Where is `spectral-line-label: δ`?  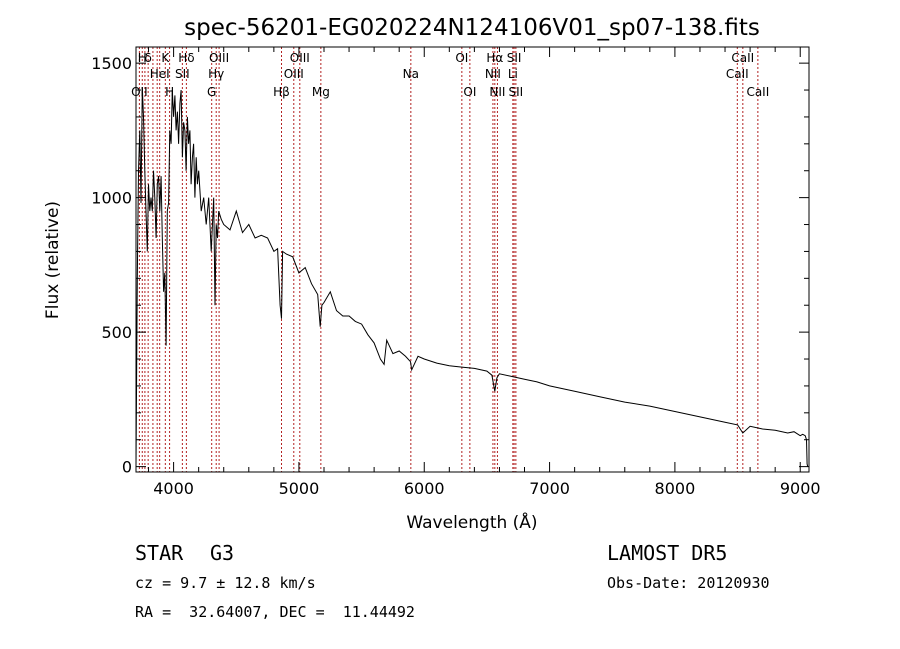 spectral-line-label: δ is located at coordinates (147, 58).